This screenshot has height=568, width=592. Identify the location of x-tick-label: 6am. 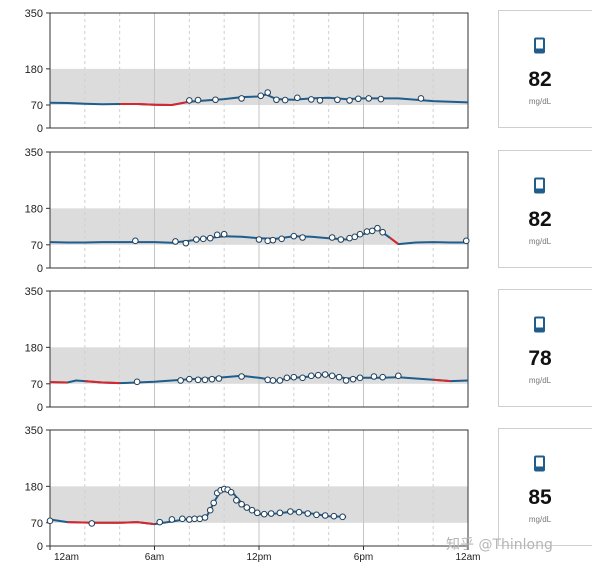
(154, 557).